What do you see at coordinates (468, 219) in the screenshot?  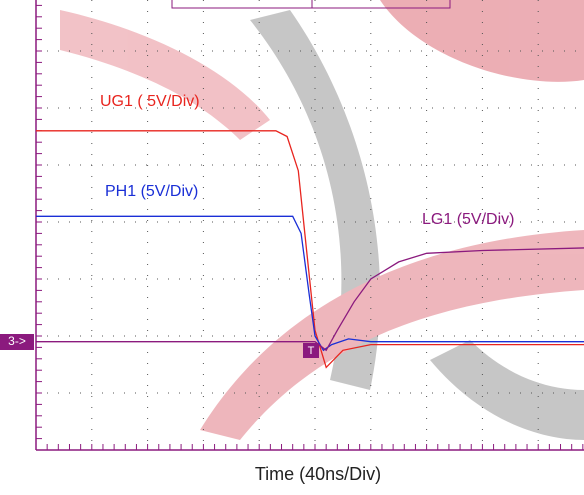 I see `legend-label: LG1 (5V/Div)` at bounding box center [468, 219].